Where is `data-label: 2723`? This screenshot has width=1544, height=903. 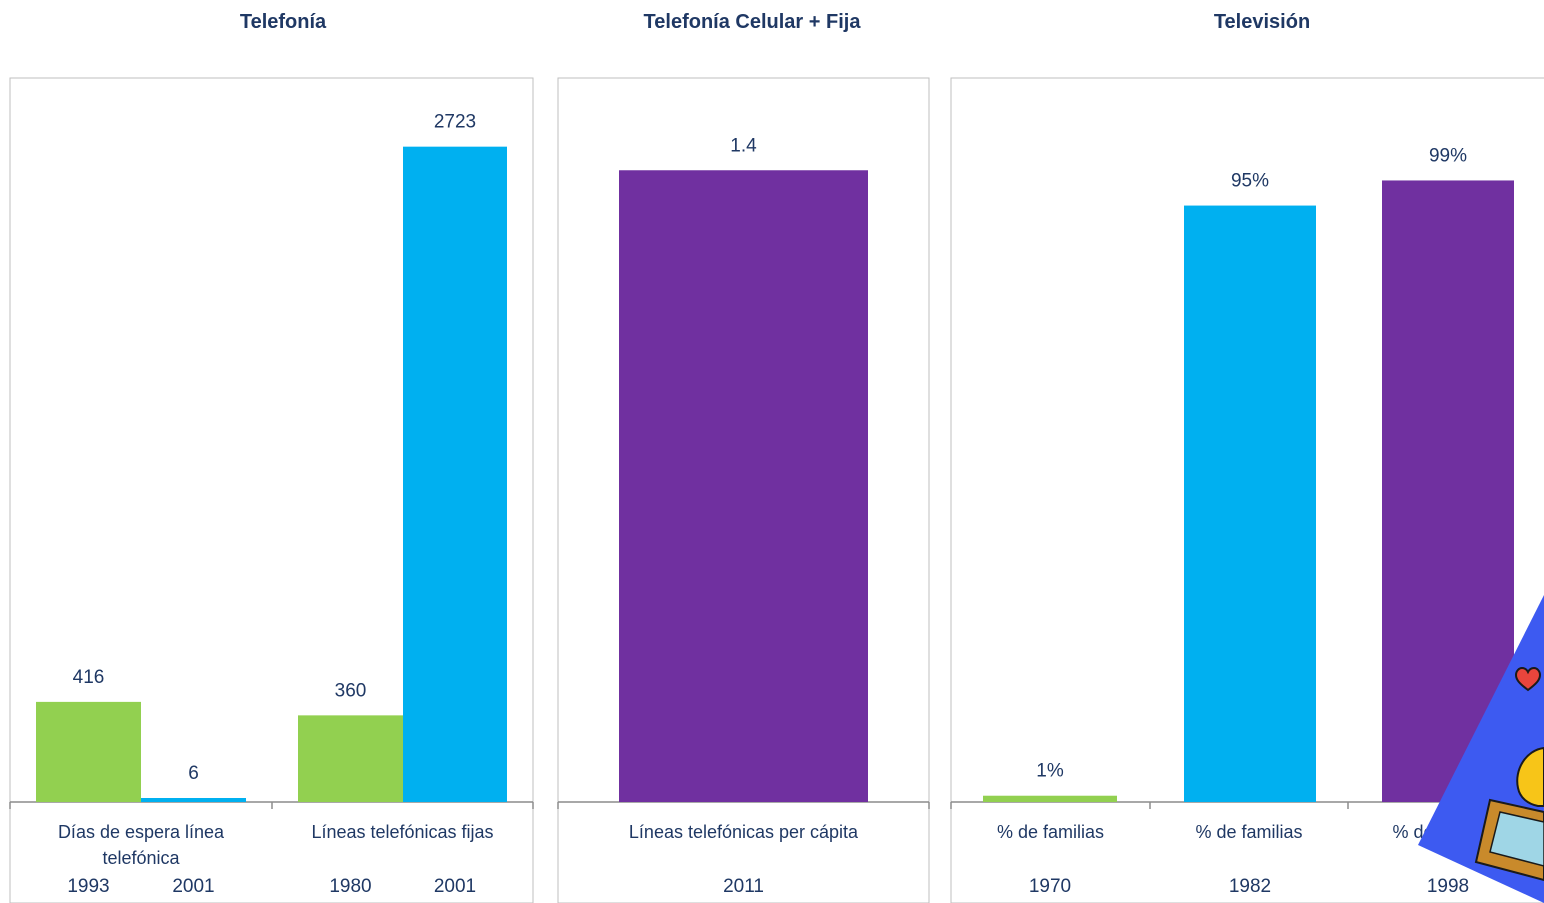 data-label: 2723 is located at coordinates (455, 122).